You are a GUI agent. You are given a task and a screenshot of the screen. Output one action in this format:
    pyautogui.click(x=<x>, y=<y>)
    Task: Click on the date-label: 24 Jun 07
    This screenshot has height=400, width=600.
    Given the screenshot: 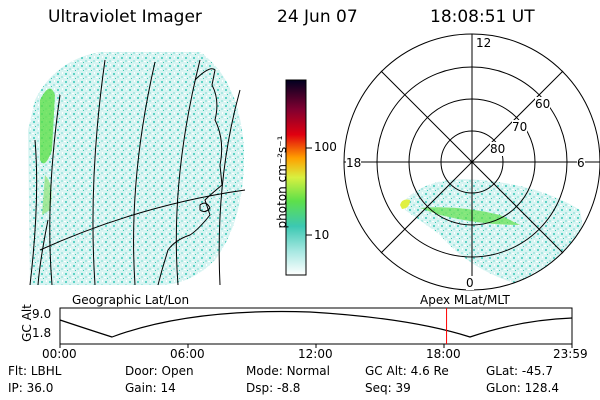 What is the action you would take?
    pyautogui.click(x=317, y=17)
    